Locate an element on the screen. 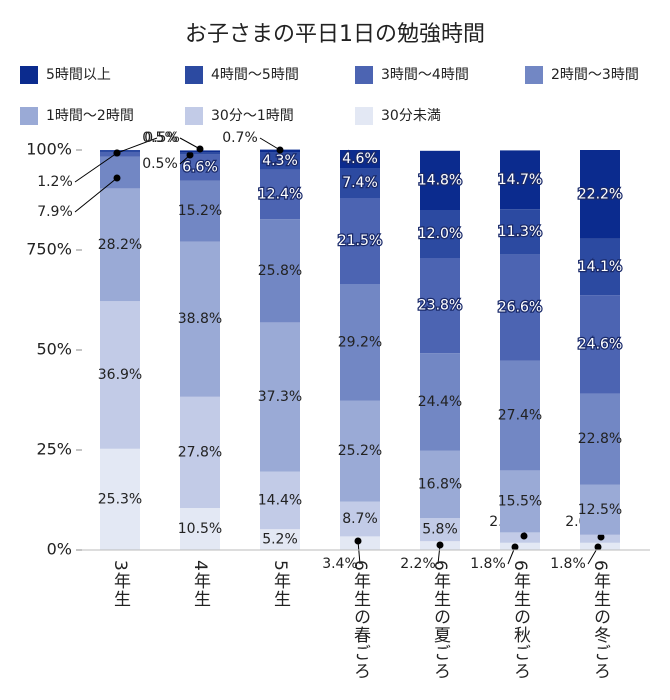  value-label: 14.7% is located at coordinates (520, 180).